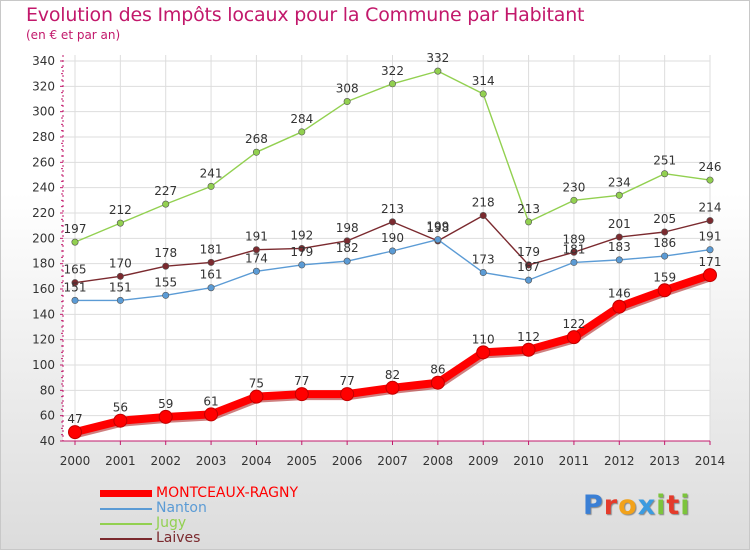 Image resolution: width=750 pixels, height=550 pixels. What do you see at coordinates (437, 227) in the screenshot?
I see `data-label: 199` at bounding box center [437, 227].